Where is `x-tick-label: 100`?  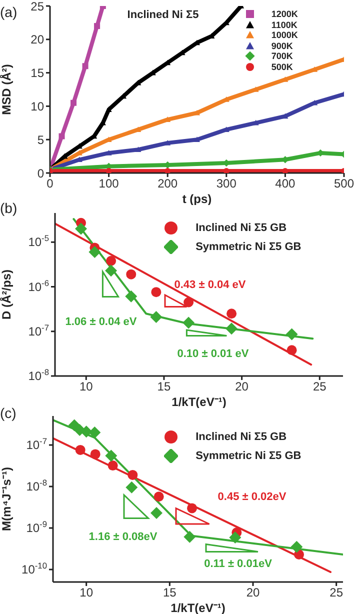 x-tick-label: 100 is located at coordinates (109, 183).